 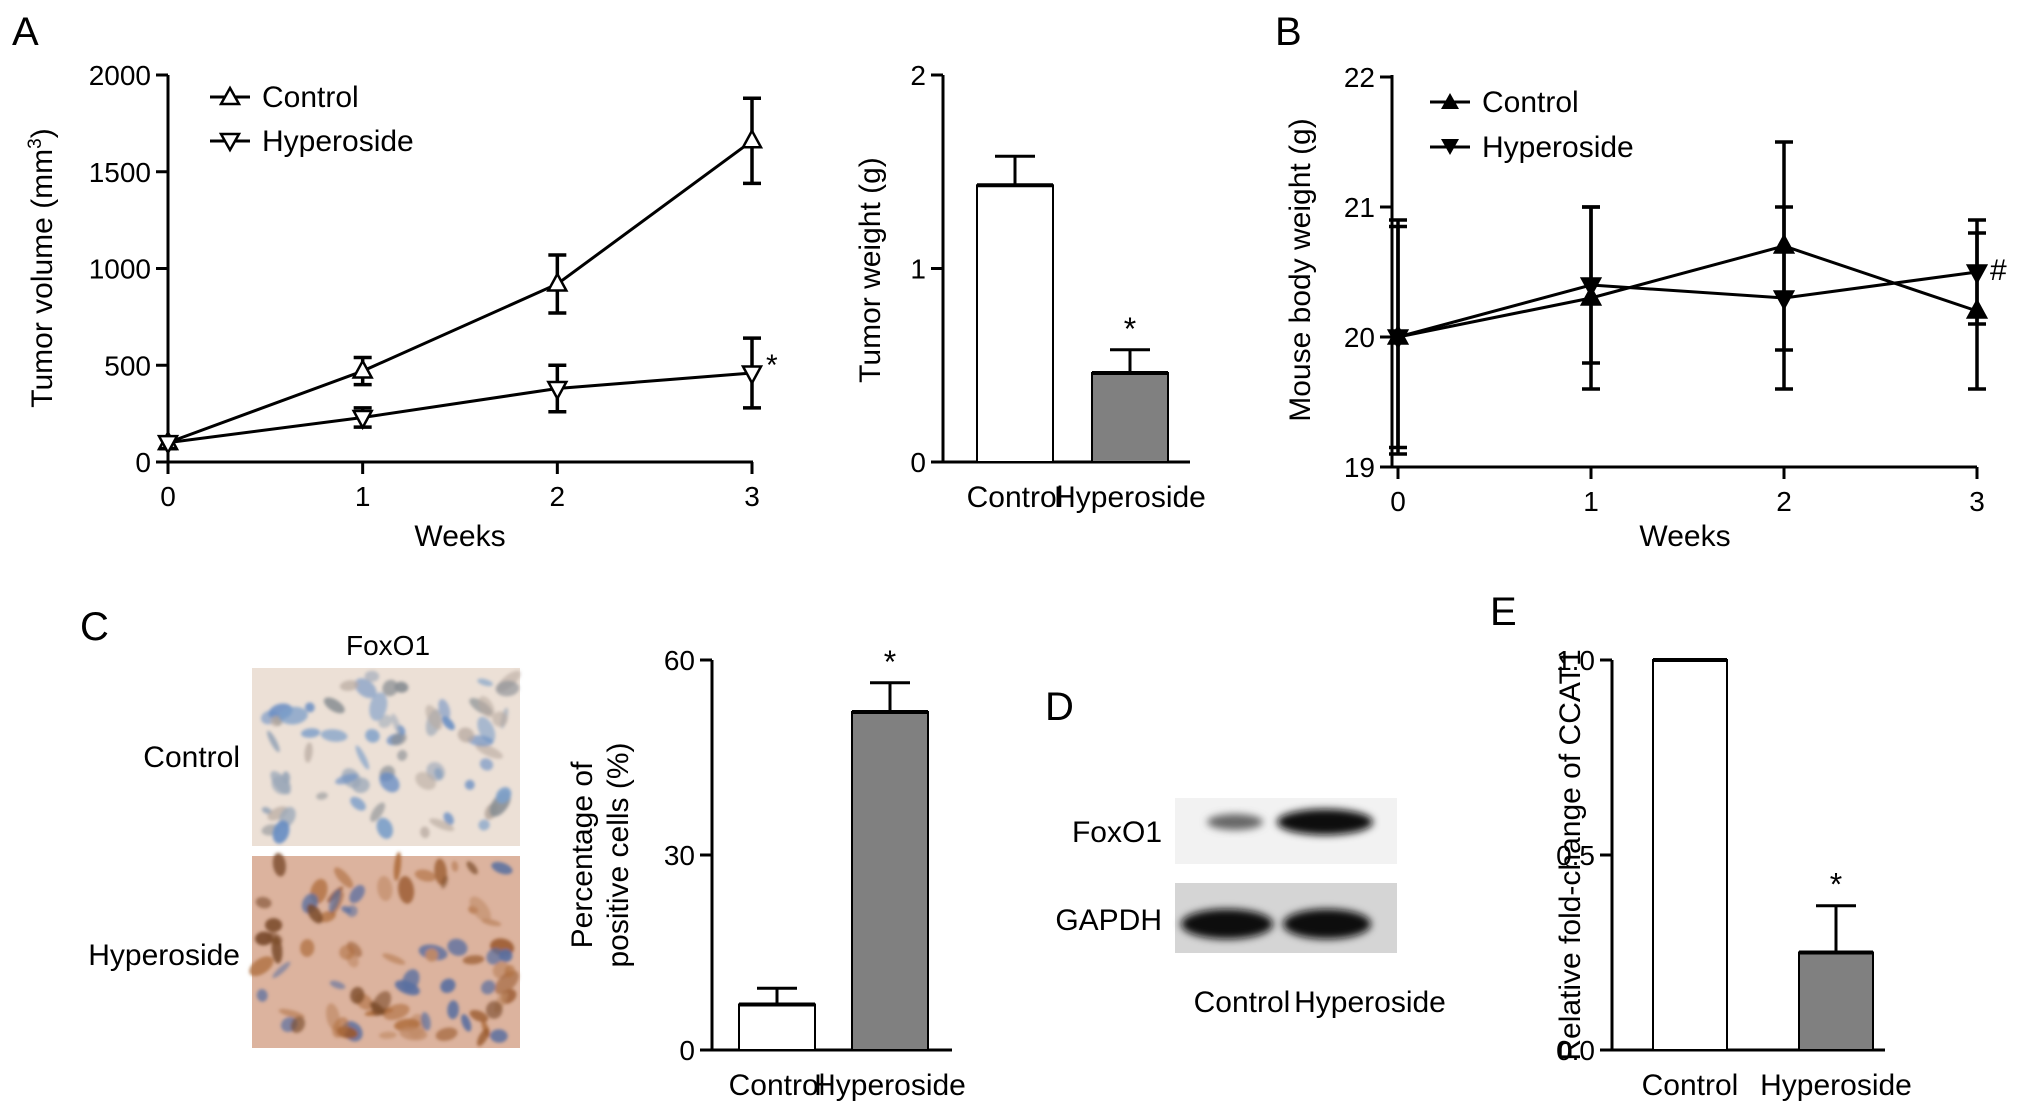 What do you see at coordinates (1288, 32) in the screenshot?
I see `panel-letter-b: B` at bounding box center [1288, 32].